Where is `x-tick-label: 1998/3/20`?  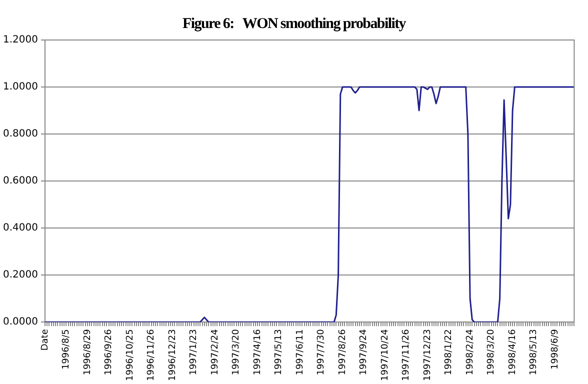
x-tick-label: 1998/3/20 is located at coordinates (491, 352).